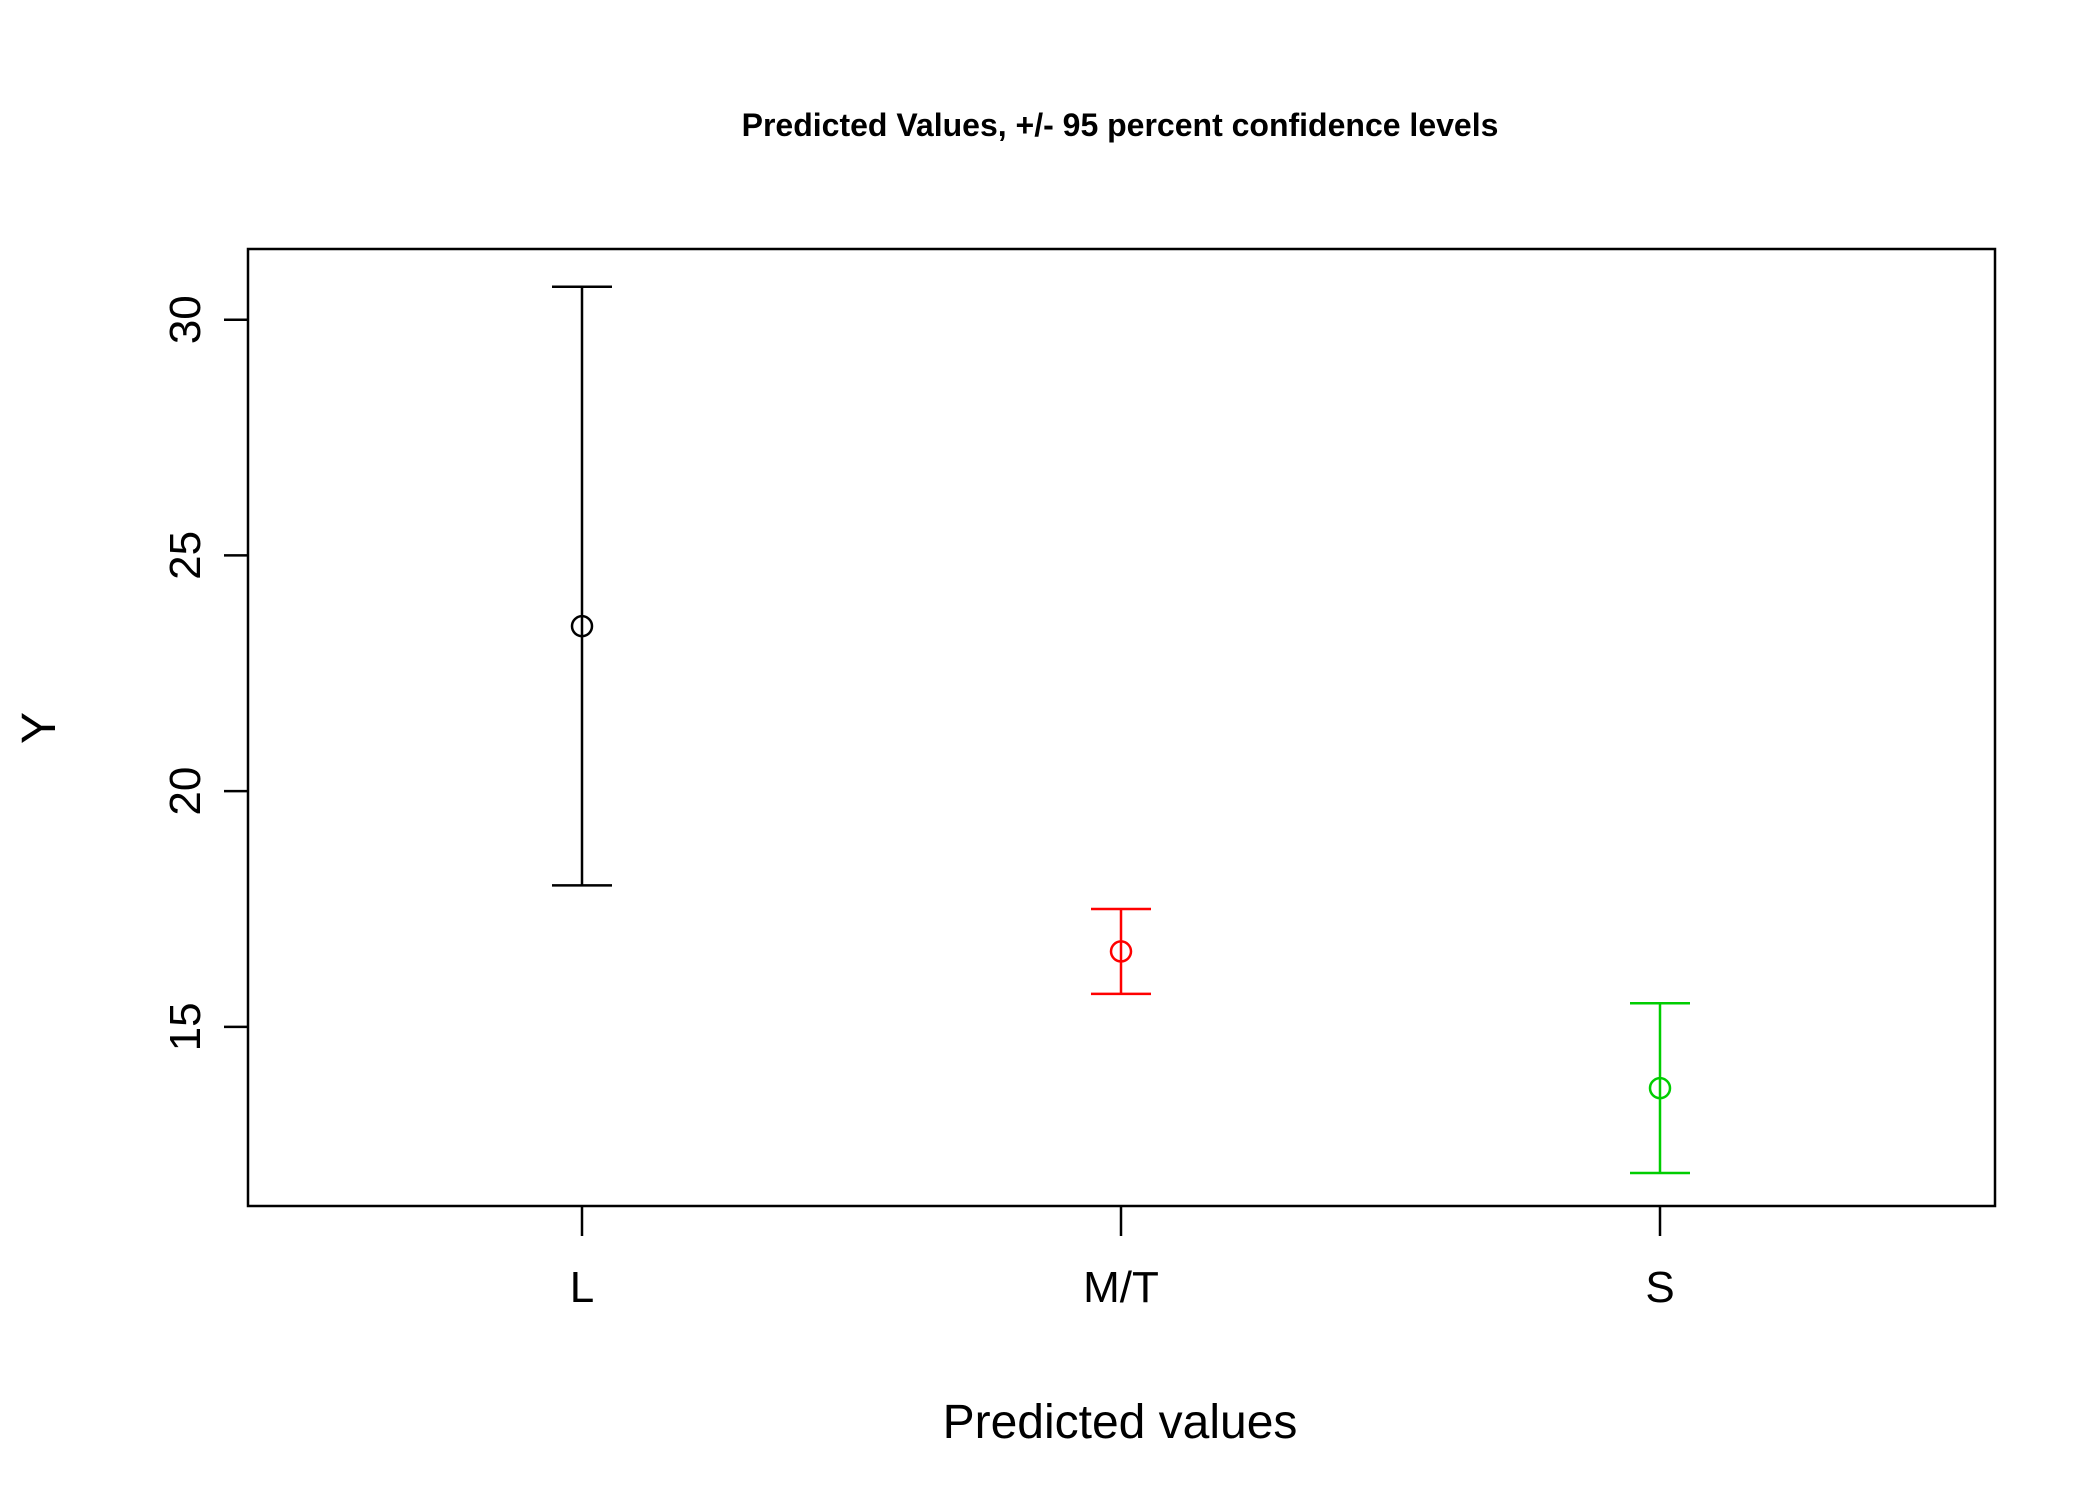 The height and width of the screenshot is (1500, 2100). I want to click on y-tick-label: 20, so click(185, 791).